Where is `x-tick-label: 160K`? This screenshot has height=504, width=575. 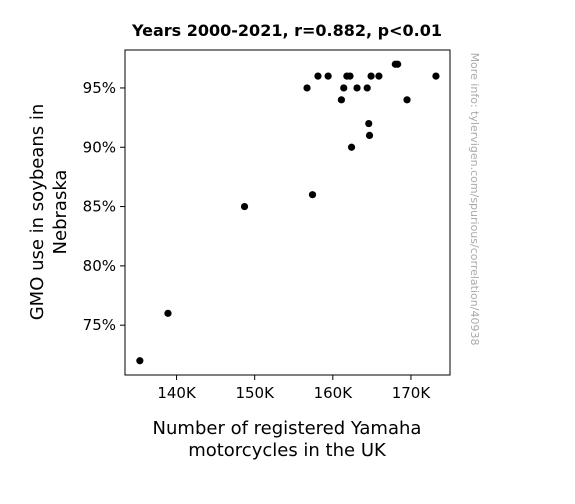
x-tick-label: 160K is located at coordinates (334, 393).